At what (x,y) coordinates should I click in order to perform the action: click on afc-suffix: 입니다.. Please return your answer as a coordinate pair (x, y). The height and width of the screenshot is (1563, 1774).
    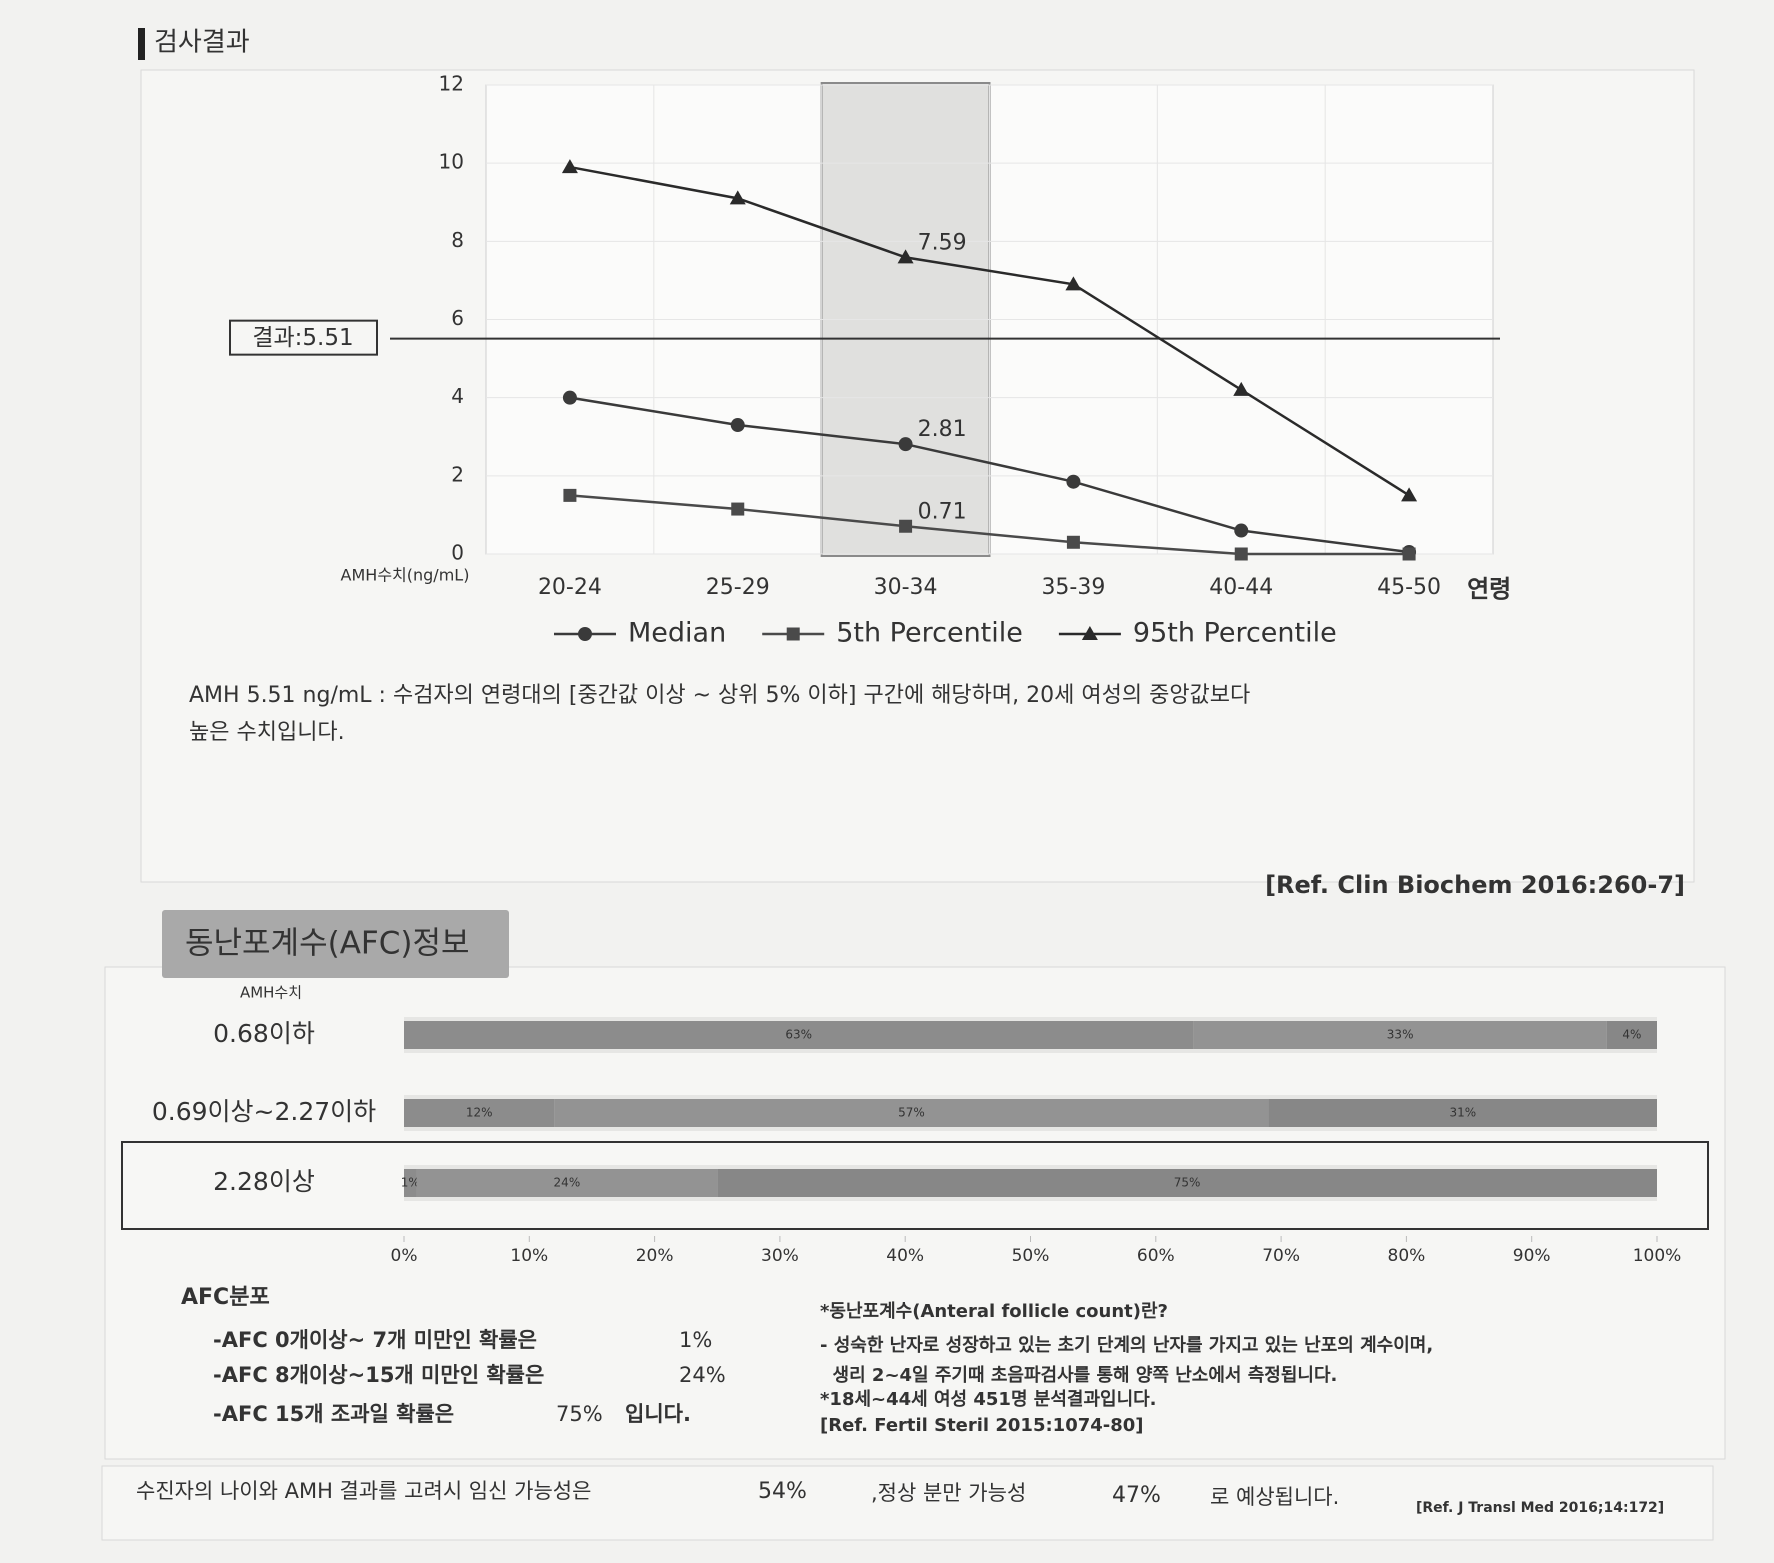
    Looking at the image, I should click on (658, 1414).